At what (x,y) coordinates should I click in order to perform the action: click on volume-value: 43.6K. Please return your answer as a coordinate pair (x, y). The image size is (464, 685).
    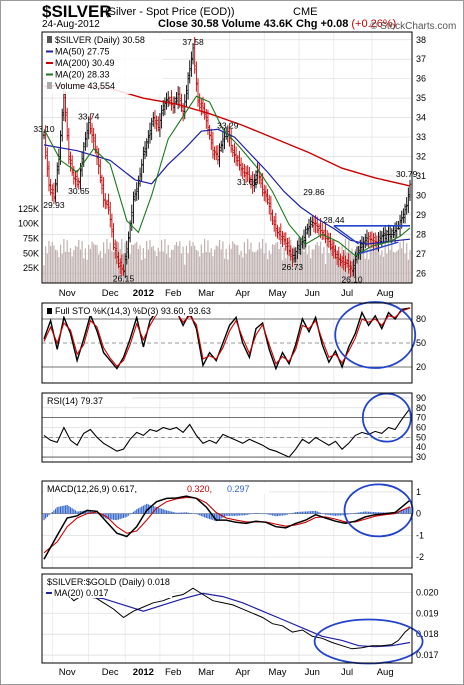
    Looking at the image, I should click on (278, 24).